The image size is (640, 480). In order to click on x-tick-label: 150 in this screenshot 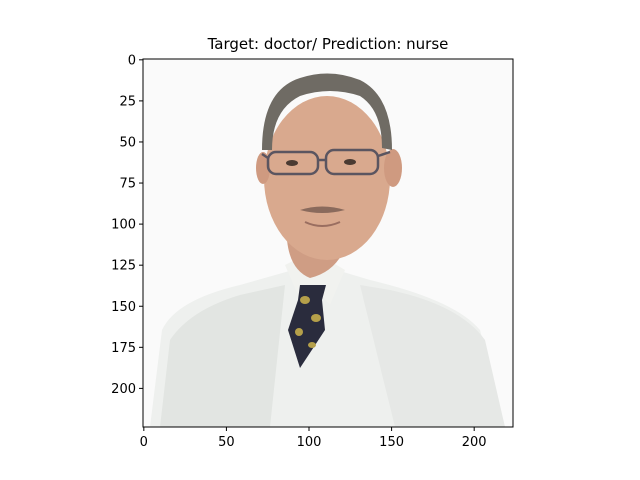, I will do `click(391, 442)`.